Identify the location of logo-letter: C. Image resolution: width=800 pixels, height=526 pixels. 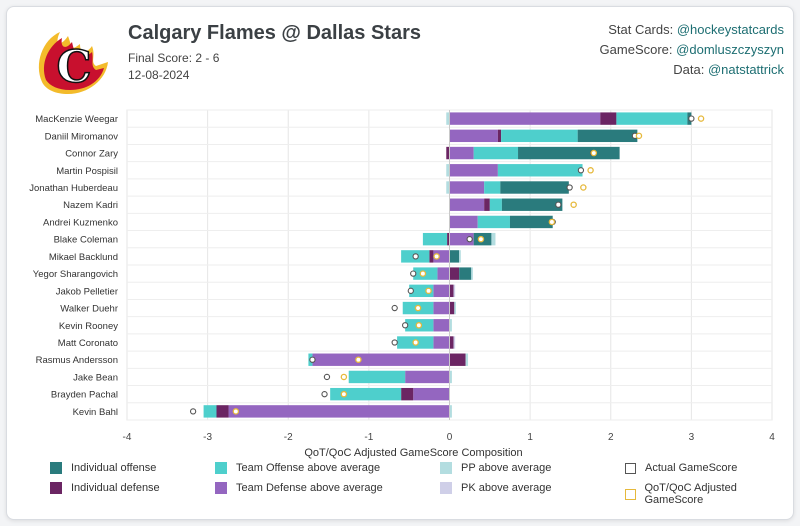
(73, 67).